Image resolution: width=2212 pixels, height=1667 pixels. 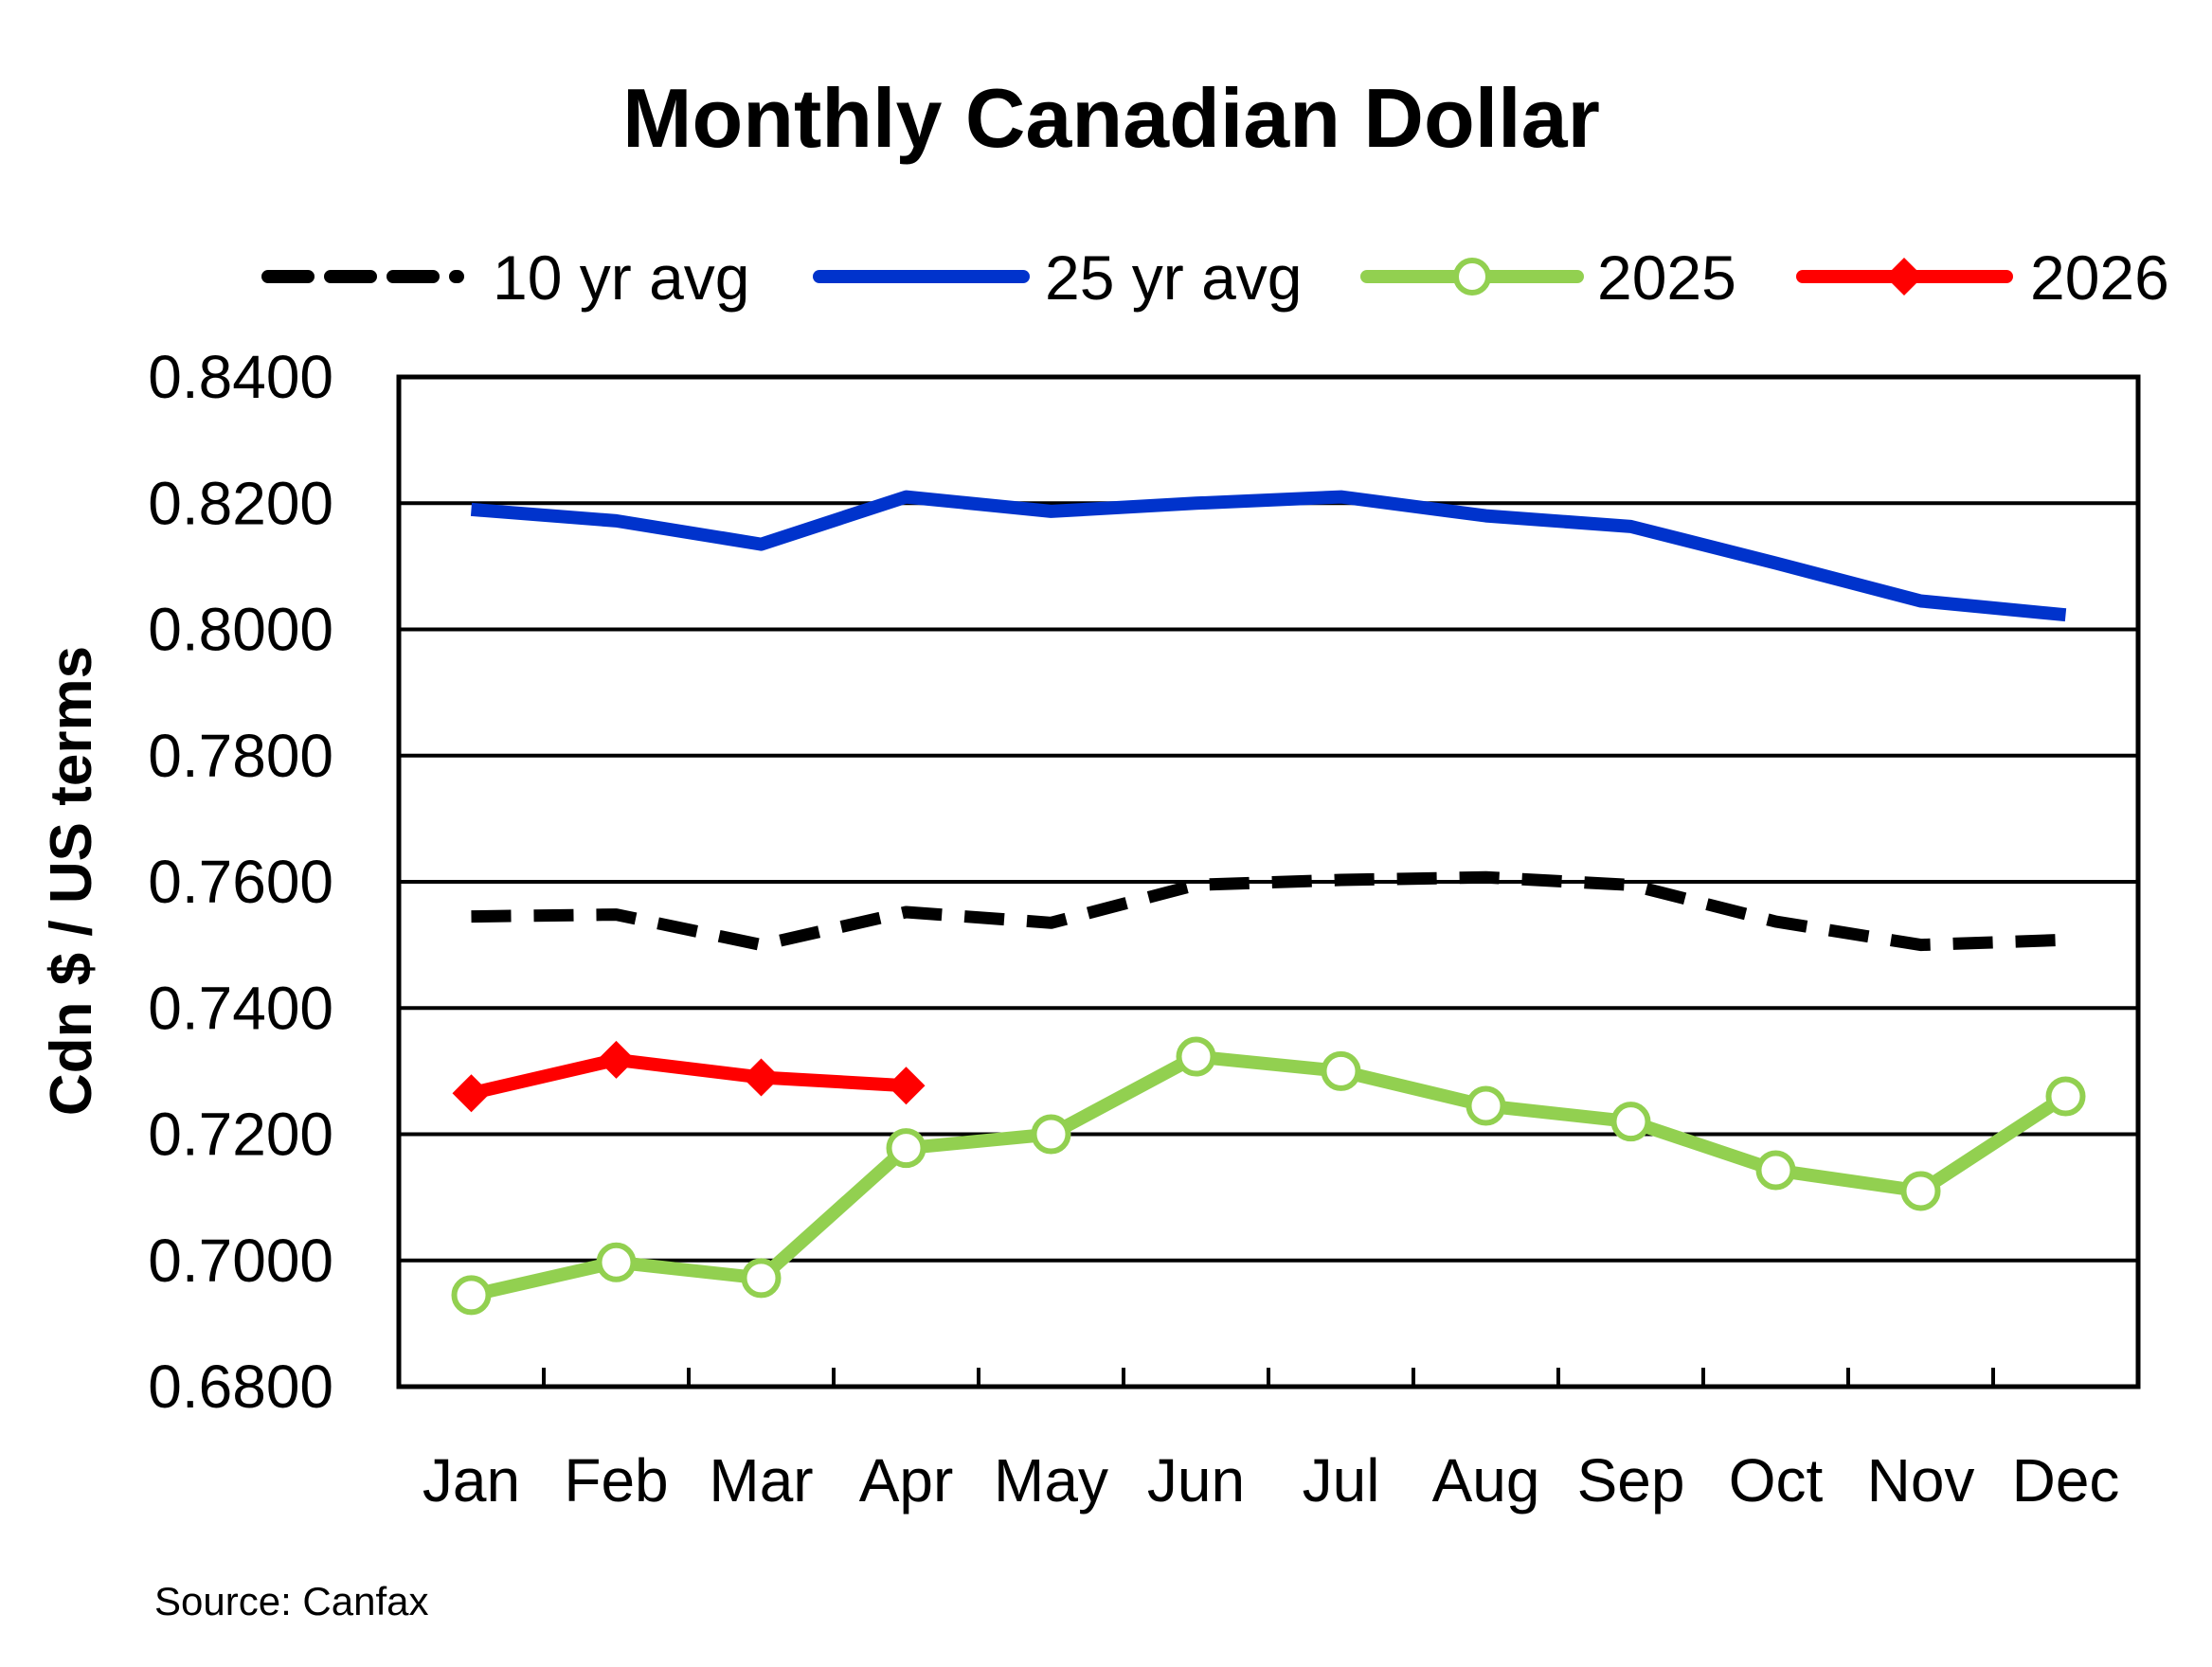 What do you see at coordinates (616, 1480) in the screenshot?
I see `x-tick-label: Feb` at bounding box center [616, 1480].